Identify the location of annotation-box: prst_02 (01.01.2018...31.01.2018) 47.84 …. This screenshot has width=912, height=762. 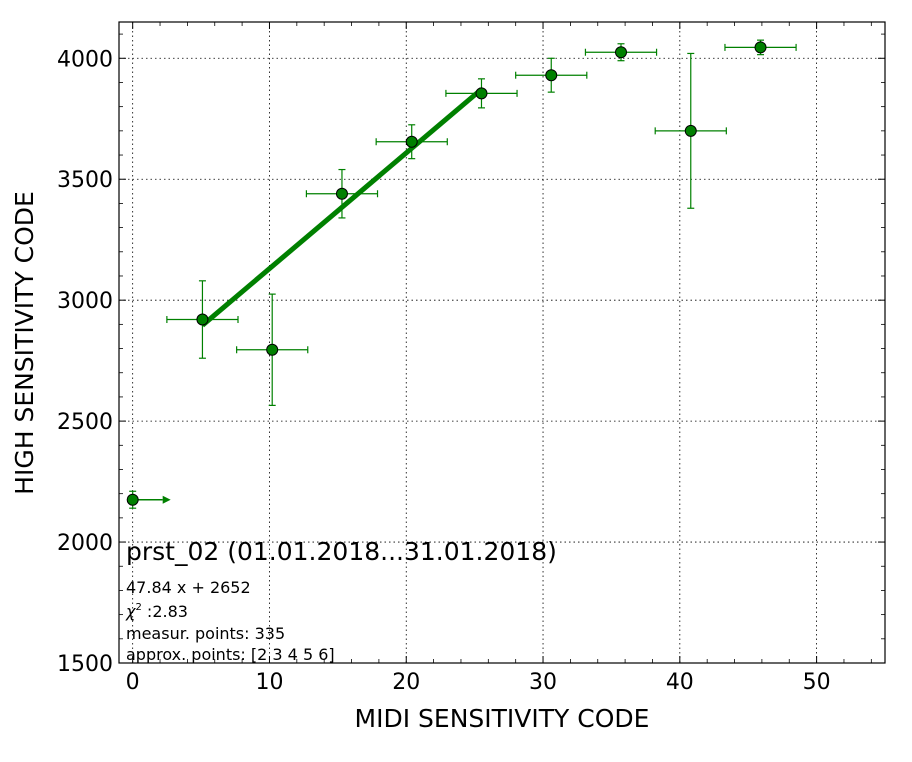
(341, 600).